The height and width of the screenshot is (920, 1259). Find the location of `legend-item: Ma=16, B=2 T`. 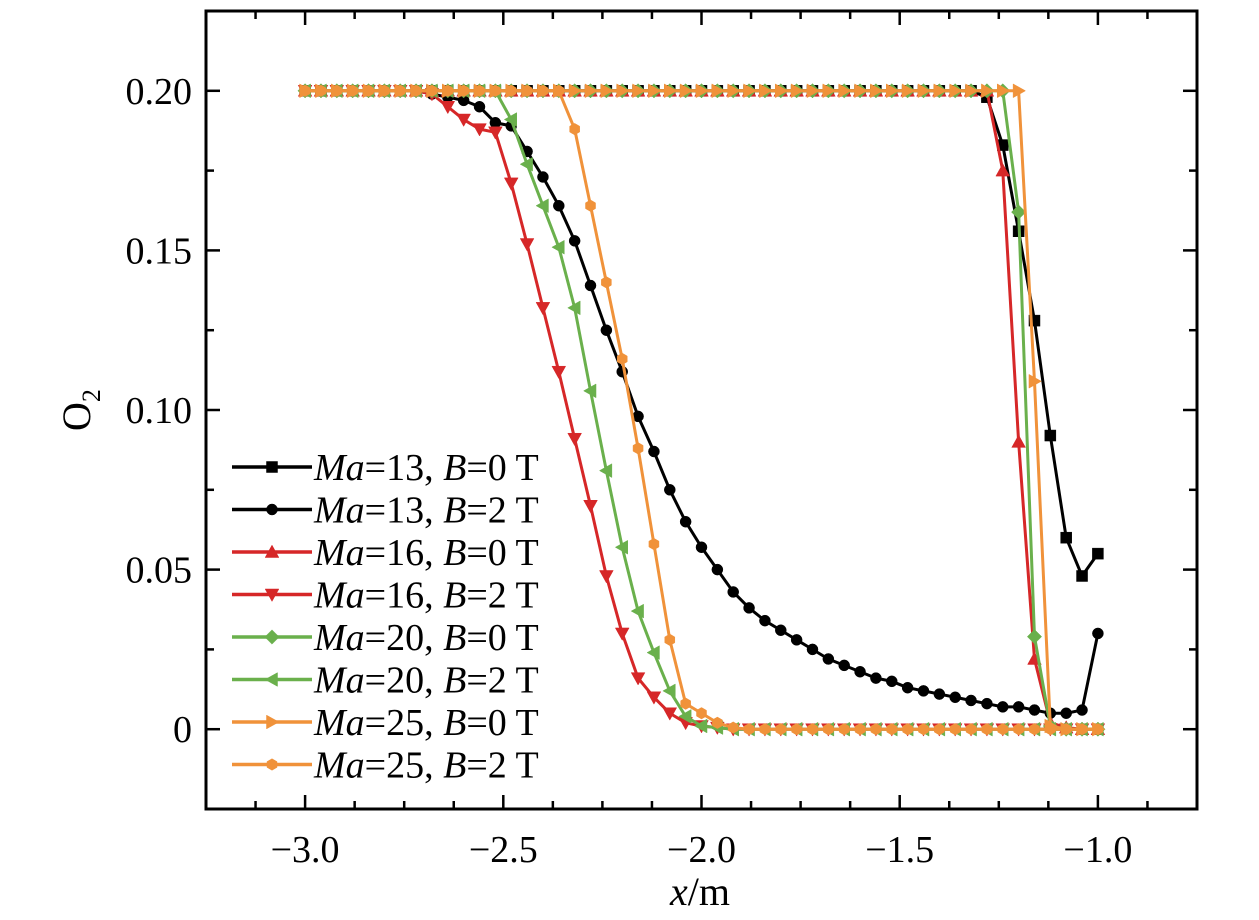

legend-item: Ma=16, B=2 T is located at coordinates (385, 596).